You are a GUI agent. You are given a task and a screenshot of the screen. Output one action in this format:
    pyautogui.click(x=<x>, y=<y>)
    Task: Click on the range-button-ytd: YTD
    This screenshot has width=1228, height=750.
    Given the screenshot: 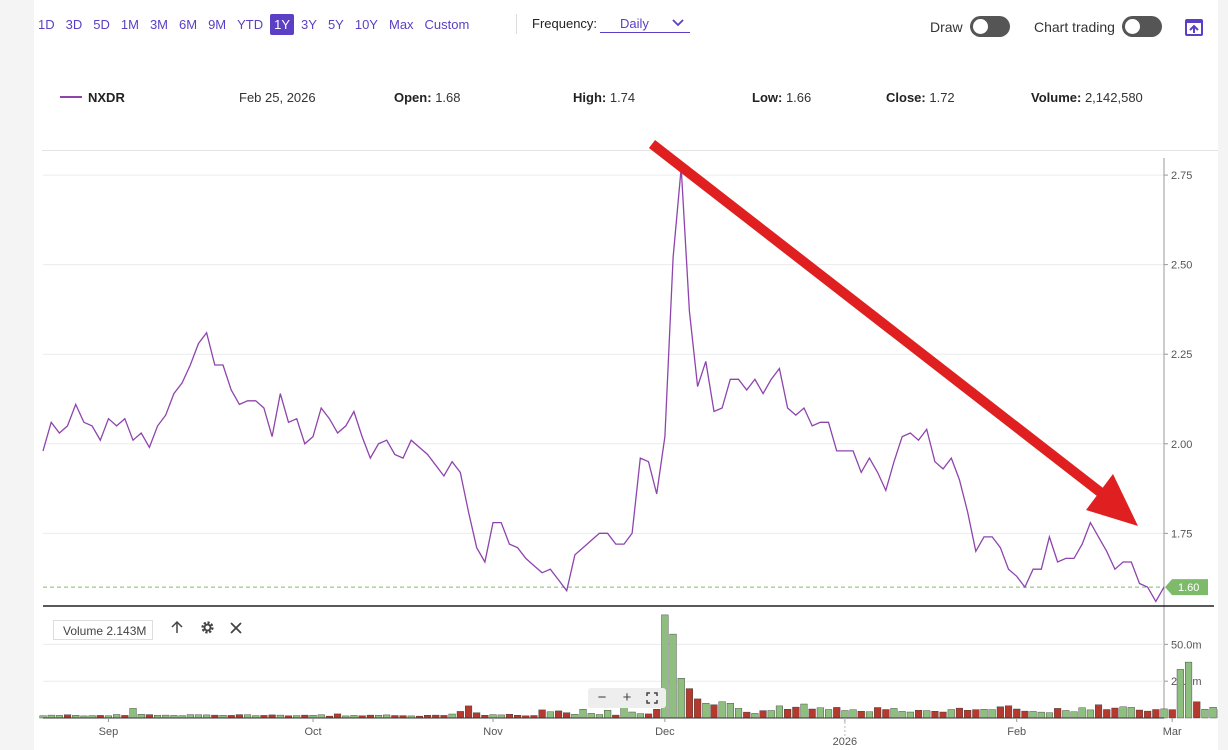 What is the action you would take?
    pyautogui.click(x=250, y=24)
    